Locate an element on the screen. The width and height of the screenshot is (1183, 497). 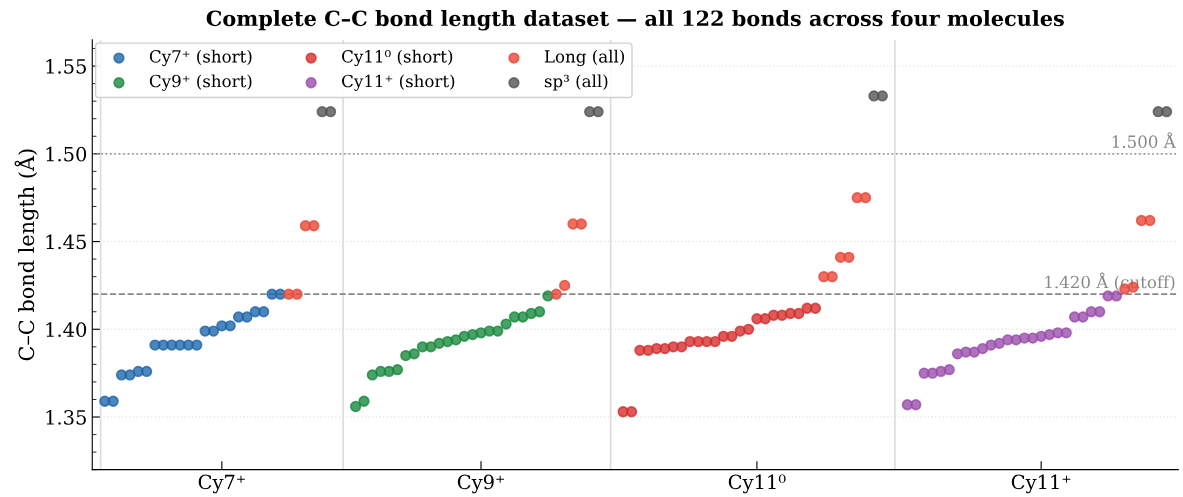
ref-line-label: 1.500 Å is located at coordinates (1144, 140).